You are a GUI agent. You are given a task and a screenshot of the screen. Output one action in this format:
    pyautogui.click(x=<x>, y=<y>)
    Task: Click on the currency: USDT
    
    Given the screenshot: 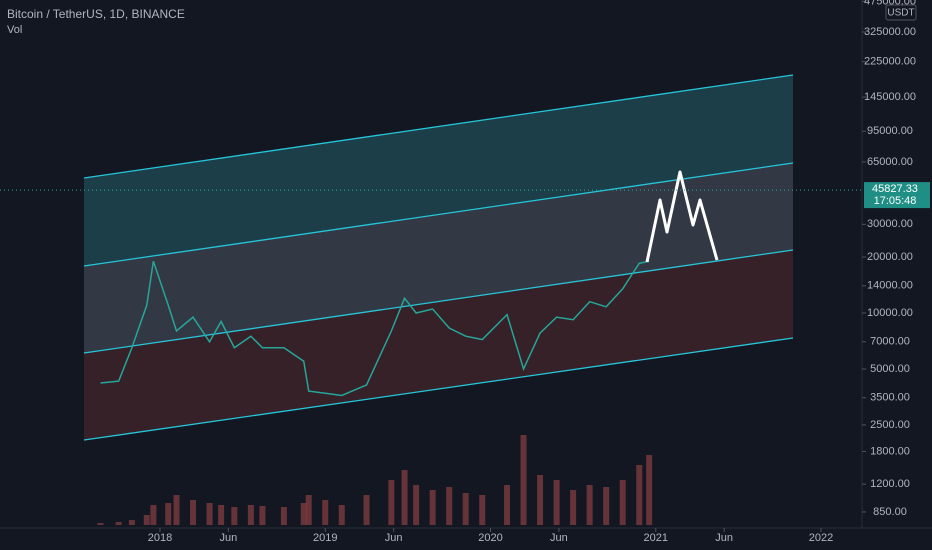 What is the action you would take?
    pyautogui.click(x=900, y=13)
    